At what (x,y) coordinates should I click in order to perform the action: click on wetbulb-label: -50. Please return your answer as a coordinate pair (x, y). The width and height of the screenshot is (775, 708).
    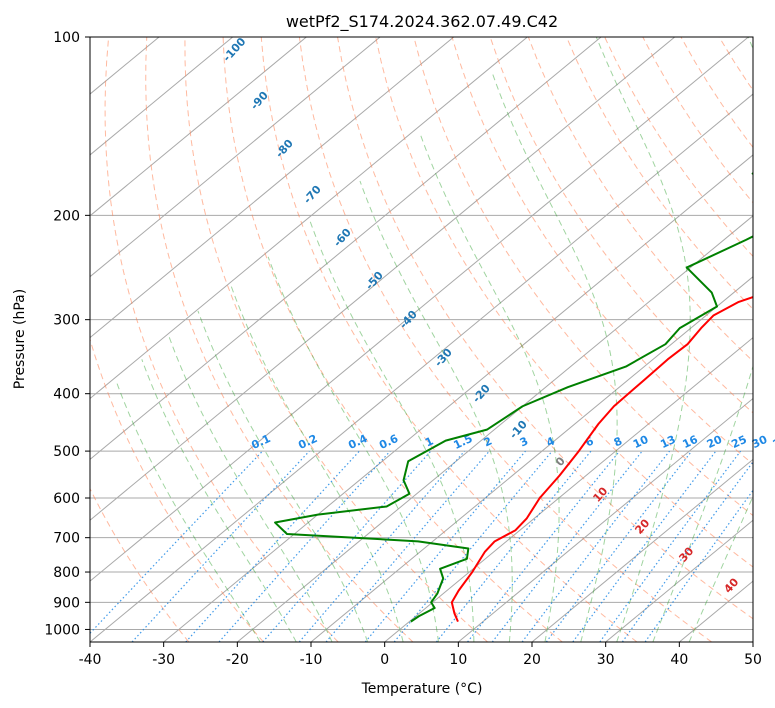
    Looking at the image, I should click on (374, 281).